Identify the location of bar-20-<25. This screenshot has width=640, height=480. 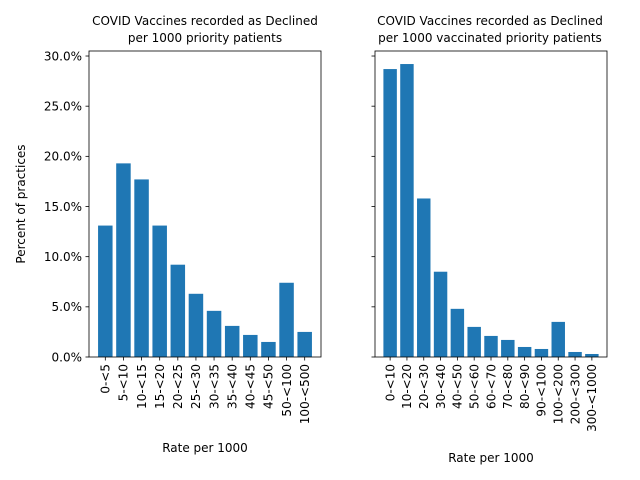
(178, 310).